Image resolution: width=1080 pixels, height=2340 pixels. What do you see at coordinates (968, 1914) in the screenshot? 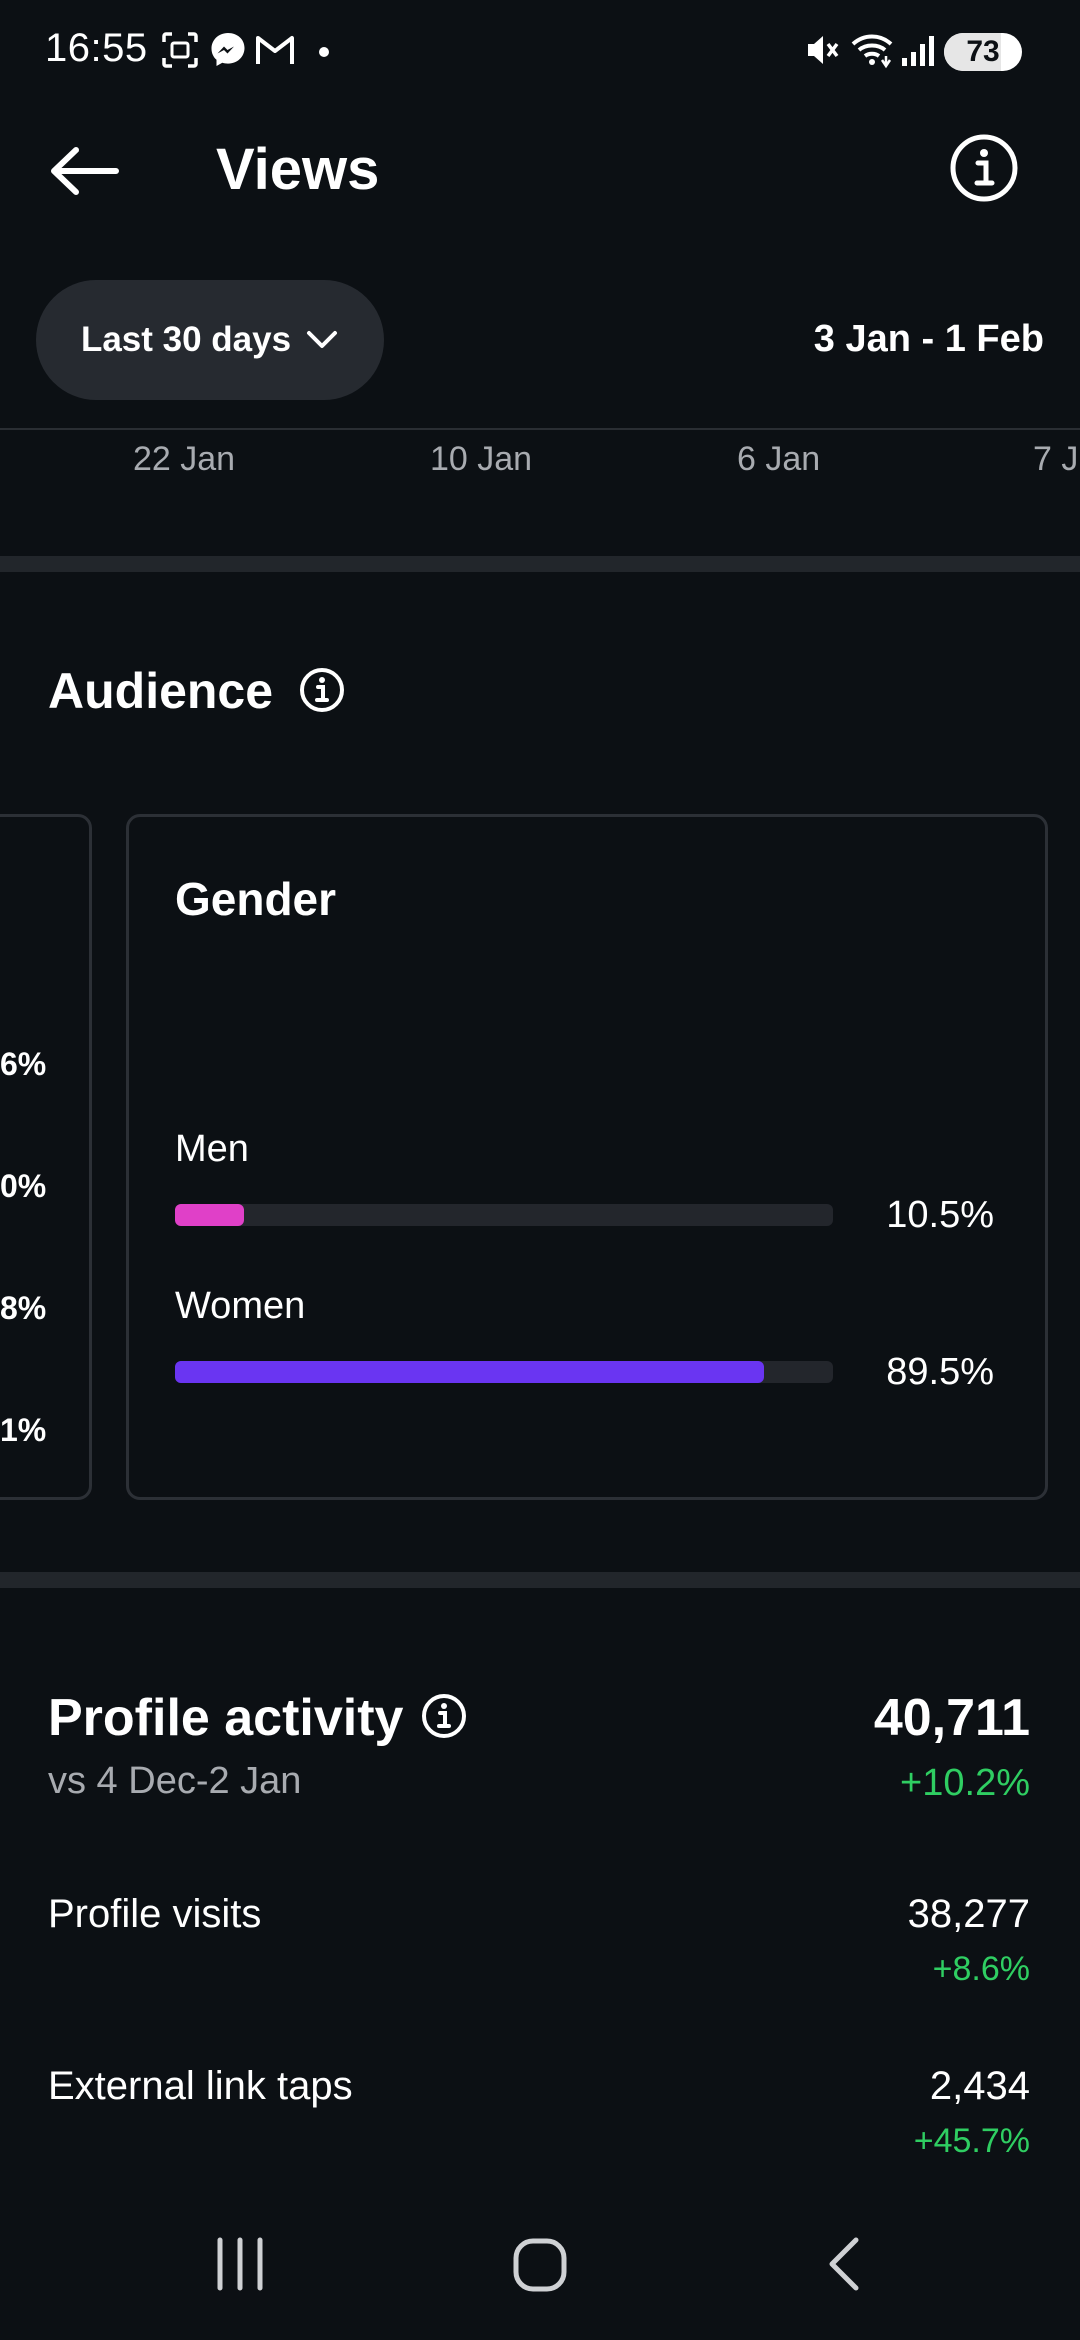
I see `profile-visits-value: 38,277` at bounding box center [968, 1914].